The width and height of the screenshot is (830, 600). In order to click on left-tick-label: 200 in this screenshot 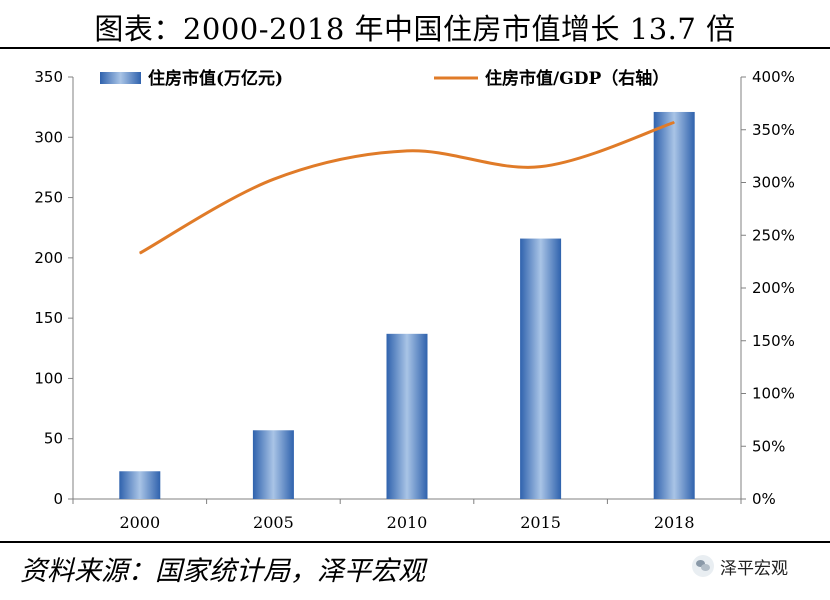, I will do `click(48, 258)`.